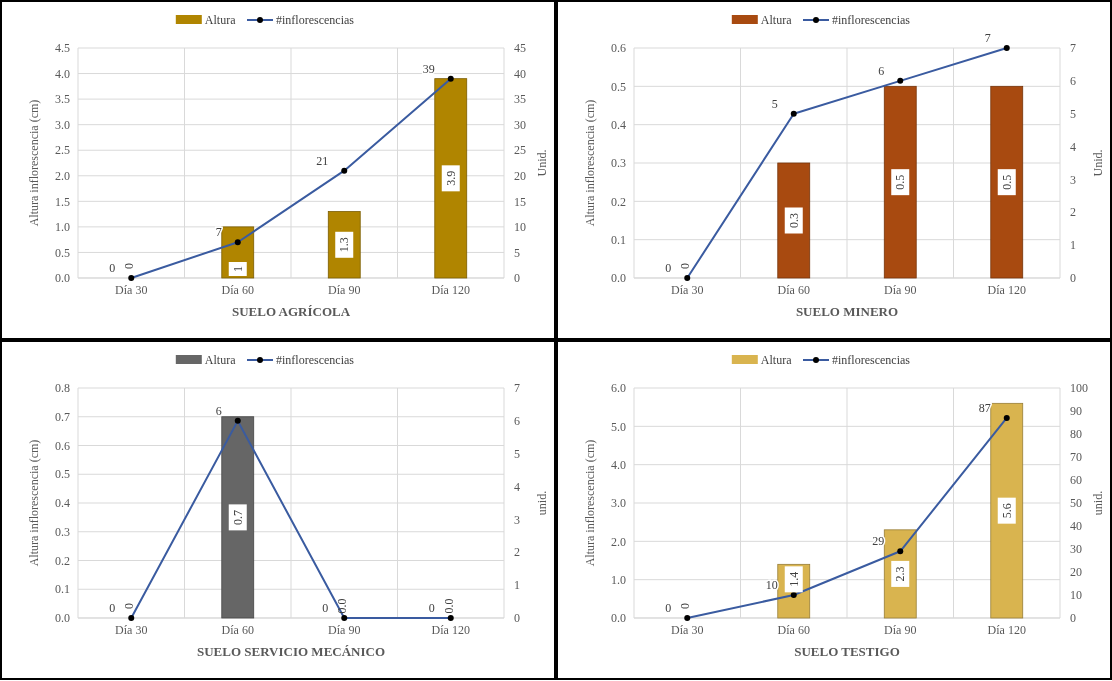 The width and height of the screenshot is (1112, 681). Describe the element at coordinates (847, 311) in the screenshot. I see `x-axis-title: SUELO MINERO` at that location.